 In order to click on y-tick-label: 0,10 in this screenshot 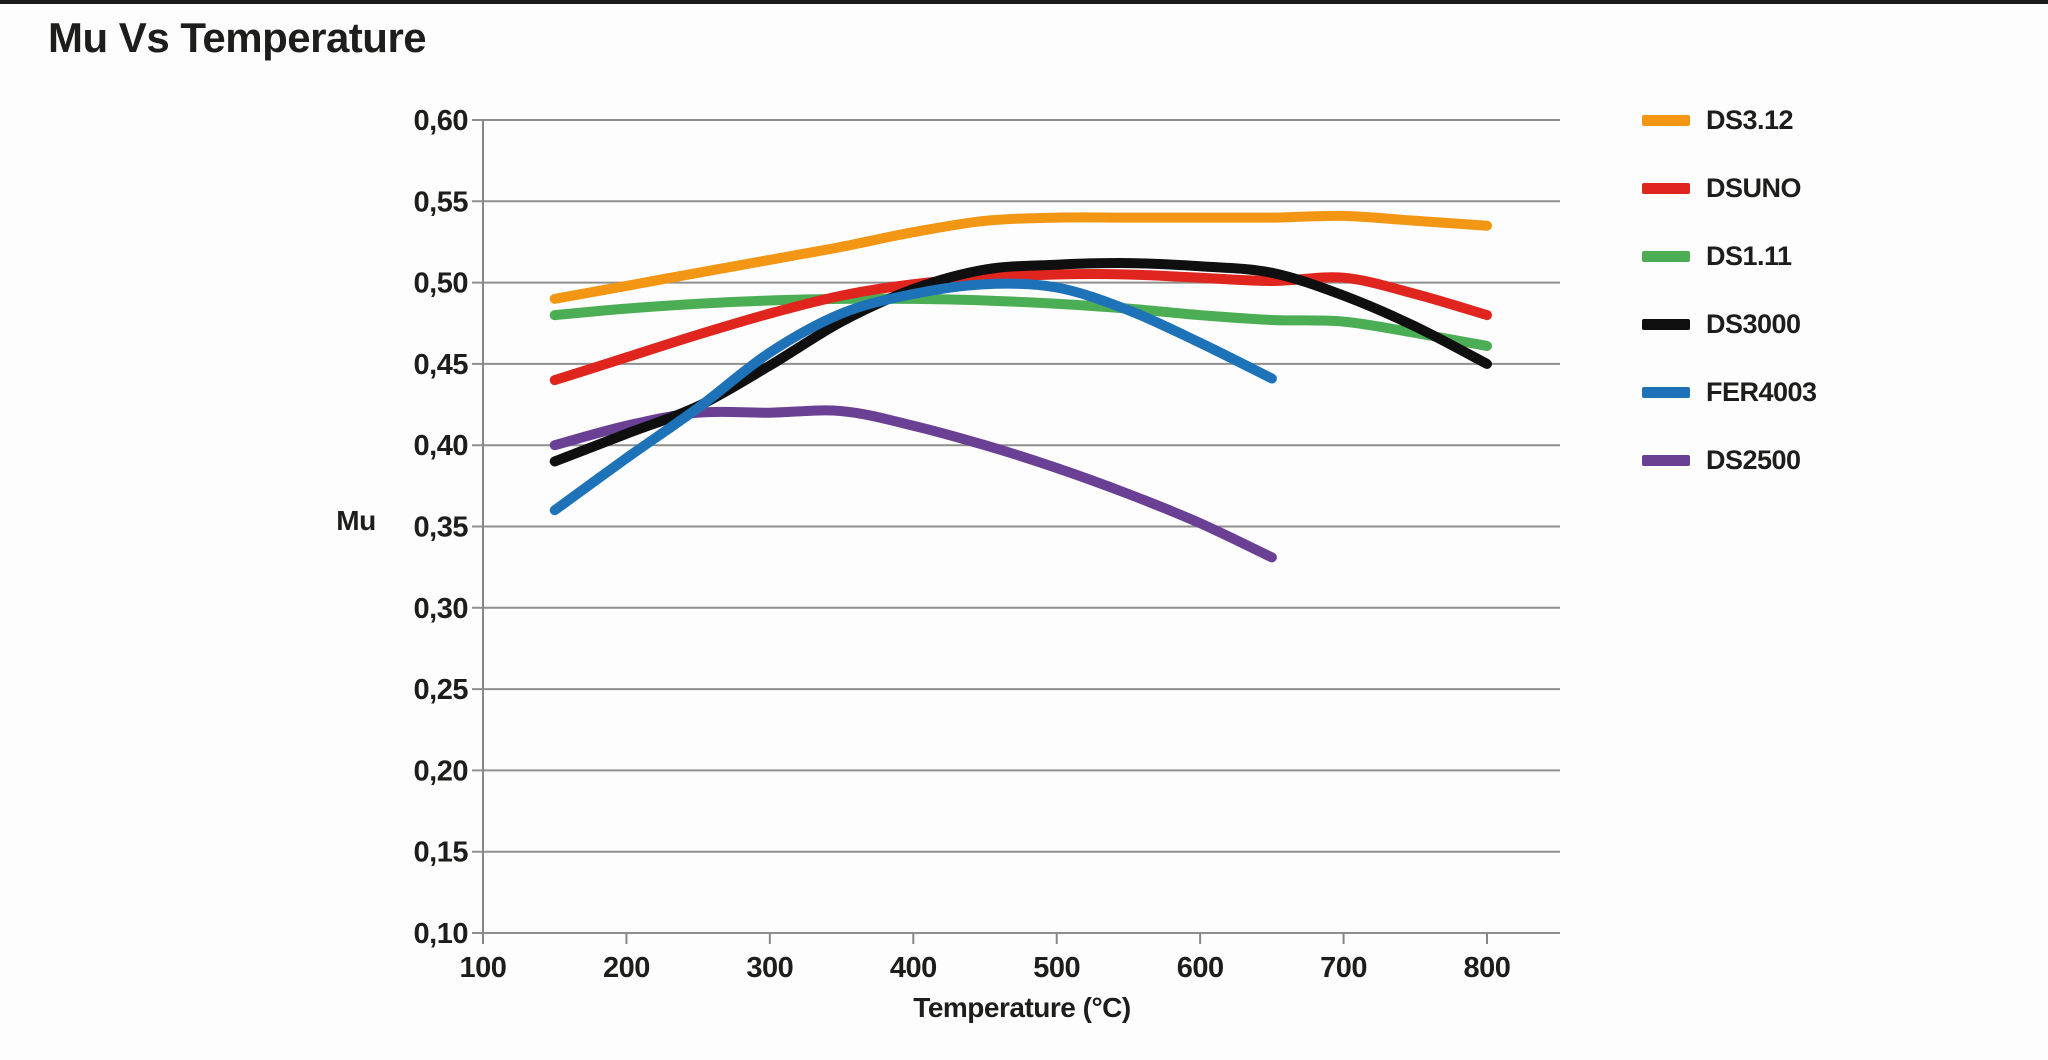, I will do `click(441, 934)`.